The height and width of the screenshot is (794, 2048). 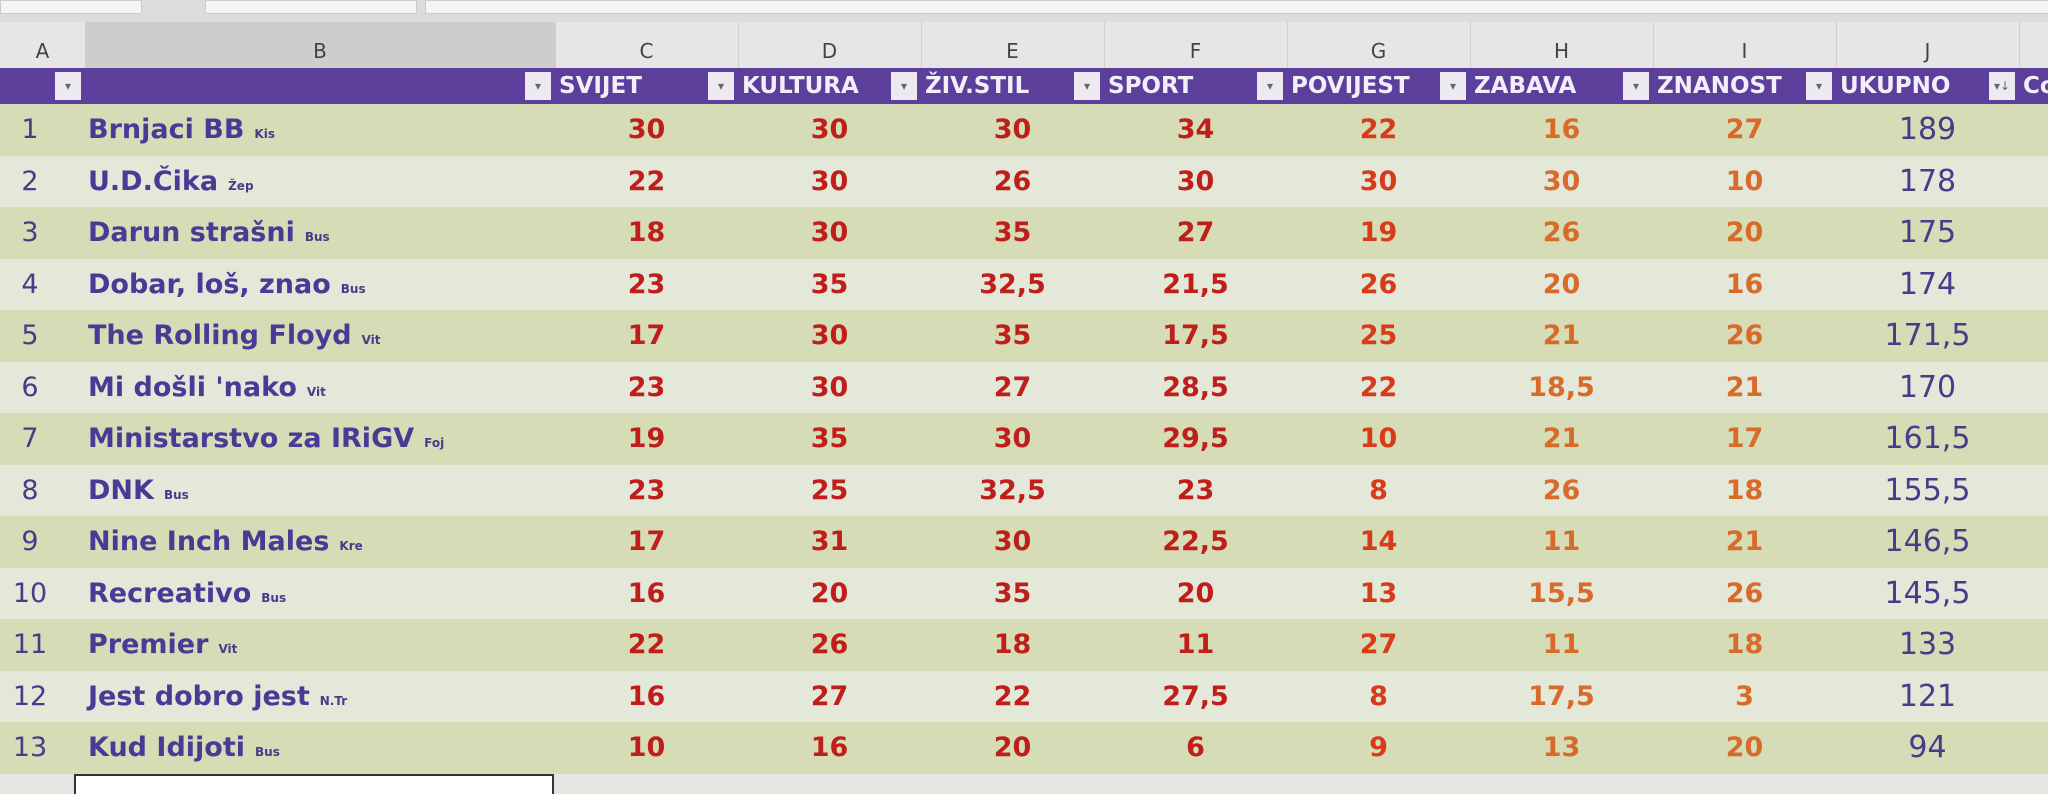 What do you see at coordinates (1024, 387) in the screenshot?
I see `table-row: 6 Mi došli 'nako Vit 23 30 27 28,5 22 18,5 21 170` at bounding box center [1024, 387].